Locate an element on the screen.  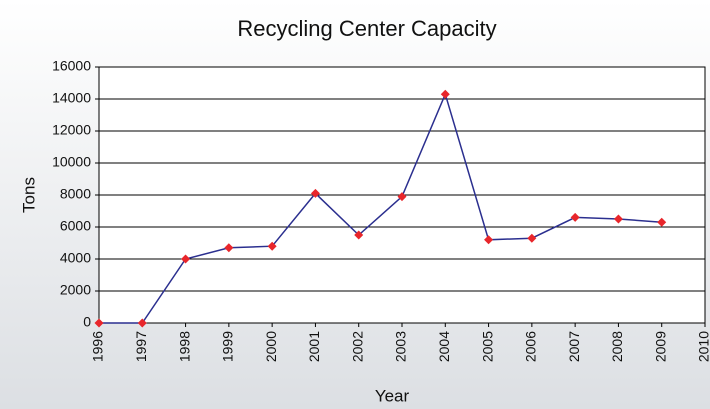
y-tick-label: 8000 is located at coordinates (75, 194).